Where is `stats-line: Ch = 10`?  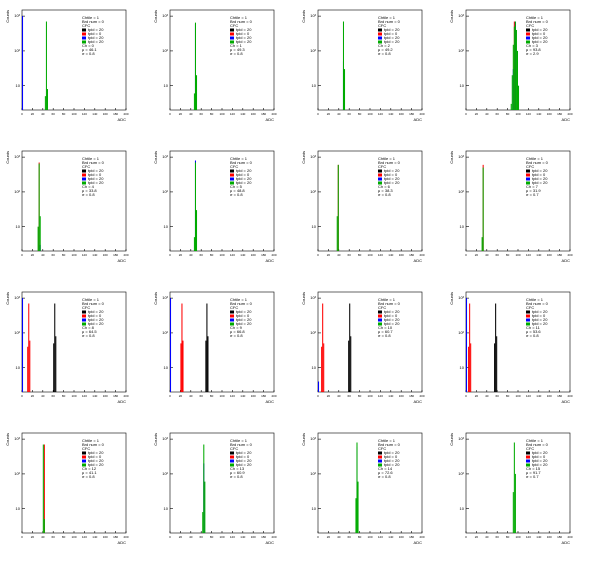 stats-line: Ch = 10 is located at coordinates (385, 327).